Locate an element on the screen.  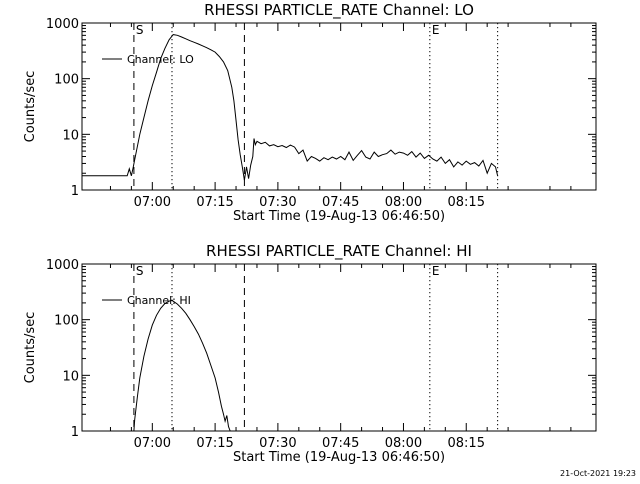
legend-label: Channel: HI is located at coordinates (159, 300).